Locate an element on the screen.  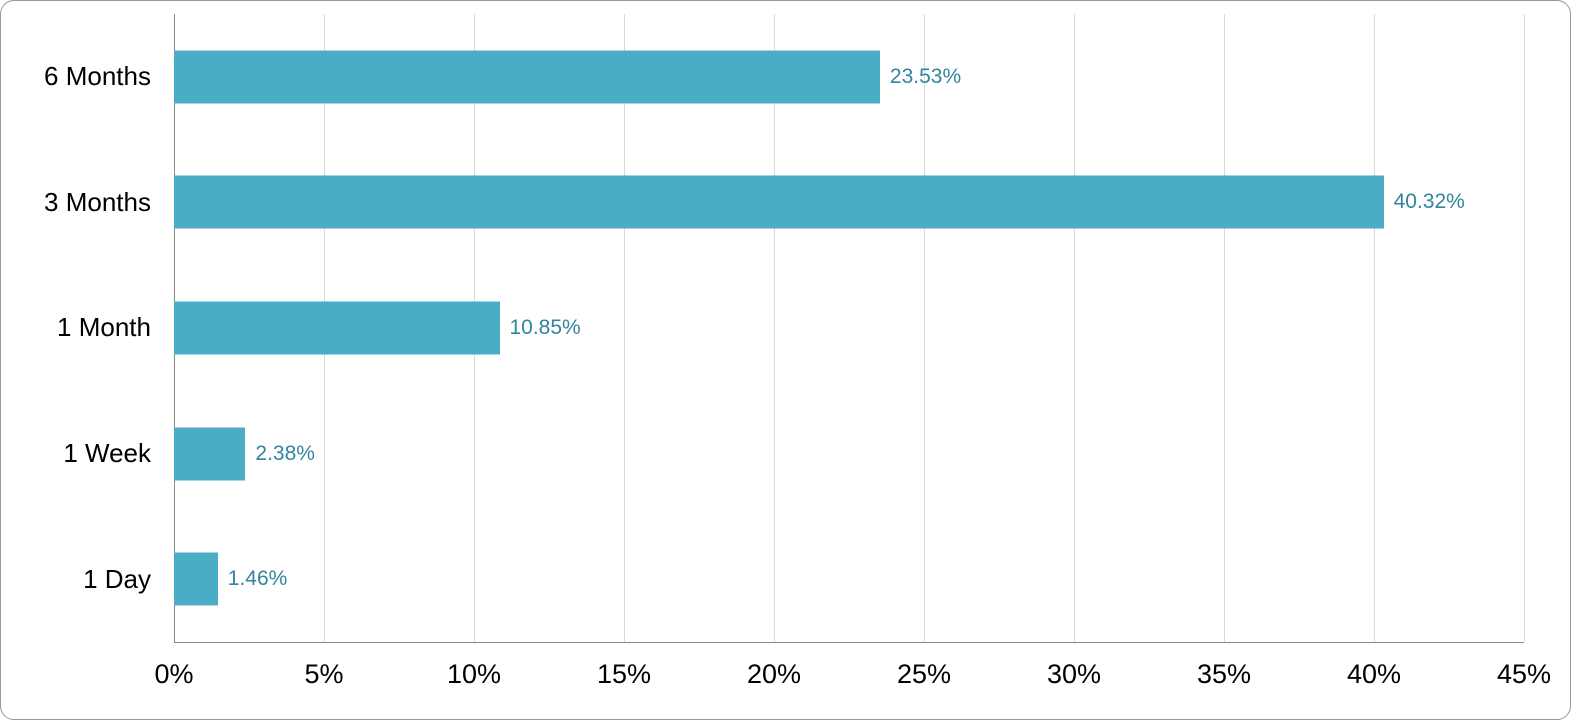
bar-value-label-1-day: 1.46% is located at coordinates (257, 579).